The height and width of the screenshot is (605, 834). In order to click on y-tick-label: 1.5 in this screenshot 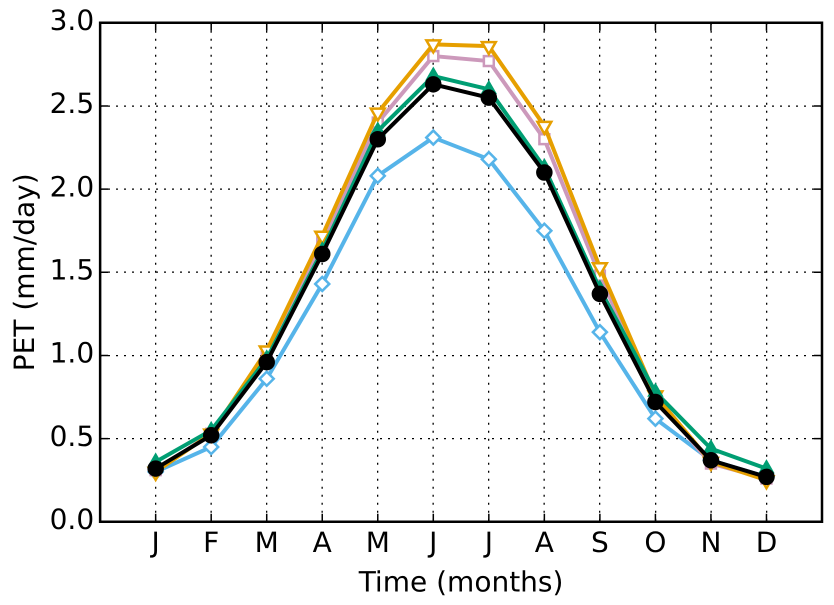, I will do `click(72, 270)`.